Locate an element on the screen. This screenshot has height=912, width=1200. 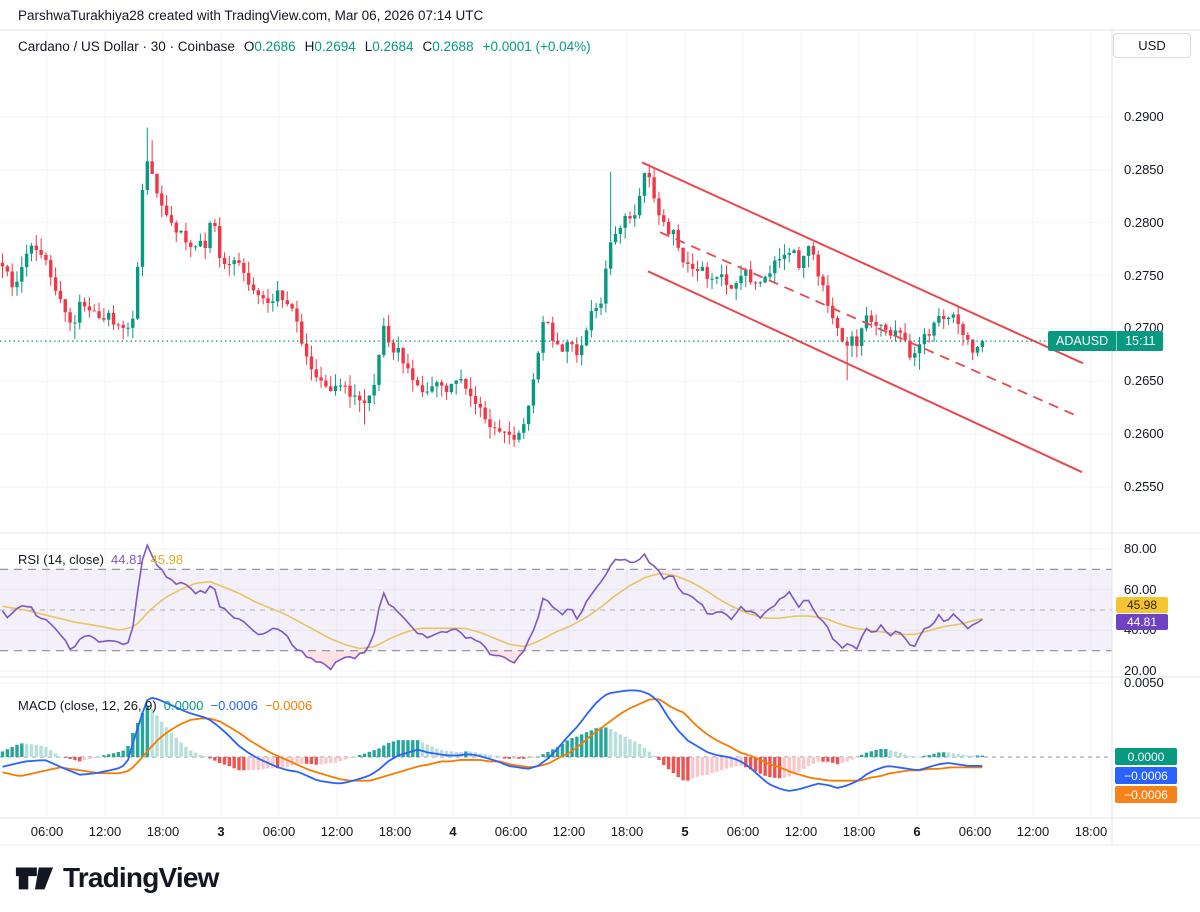
brand-footer: TradingView is located at coordinates (116, 878).